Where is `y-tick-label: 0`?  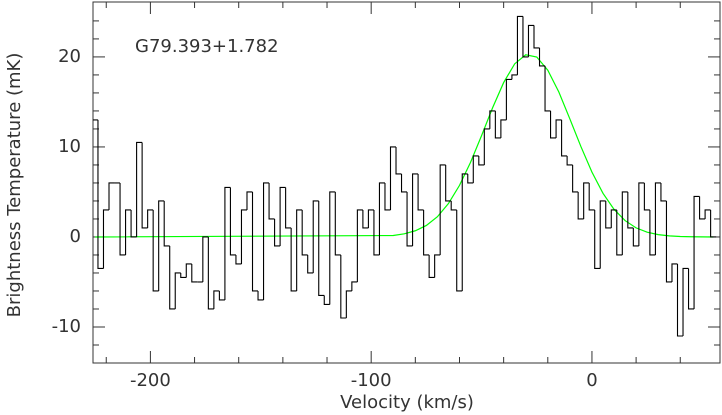 y-tick-label: 0 is located at coordinates (75, 236).